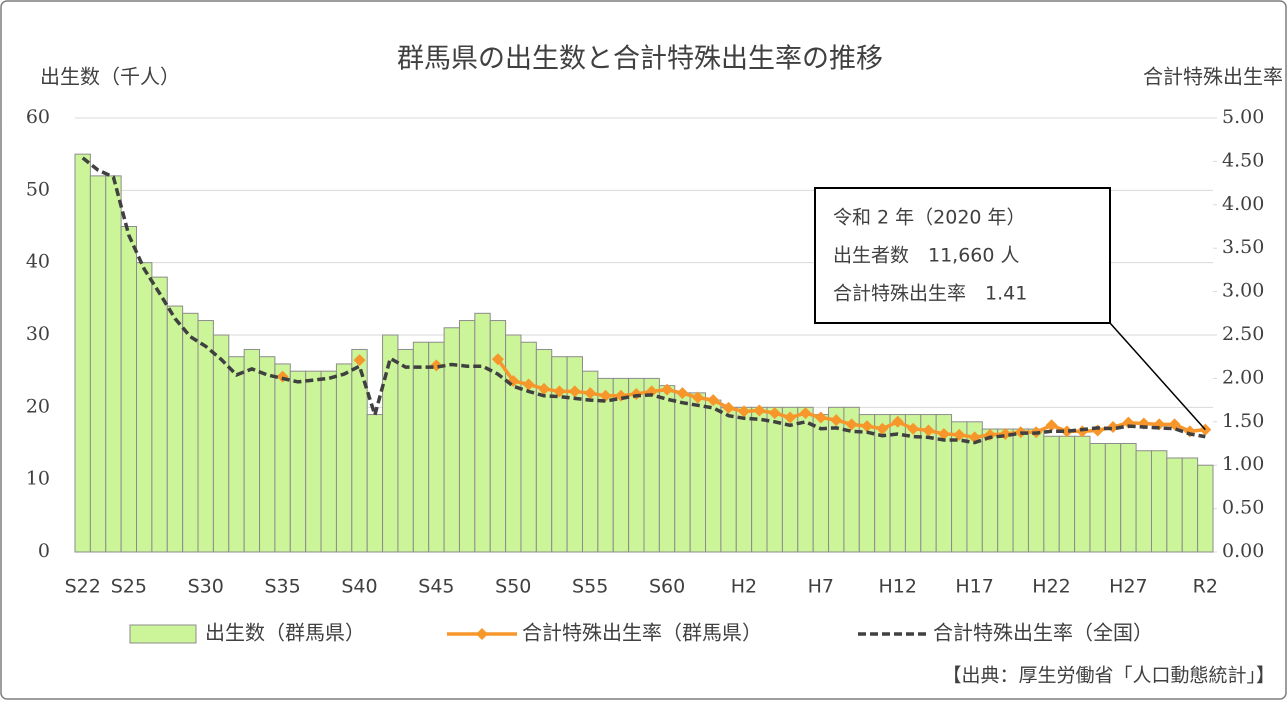 Image resolution: width=1287 pixels, height=704 pixels. Describe the element at coordinates (285, 633) in the screenshot. I see `legend-label: 出生数（群馬県）` at that location.